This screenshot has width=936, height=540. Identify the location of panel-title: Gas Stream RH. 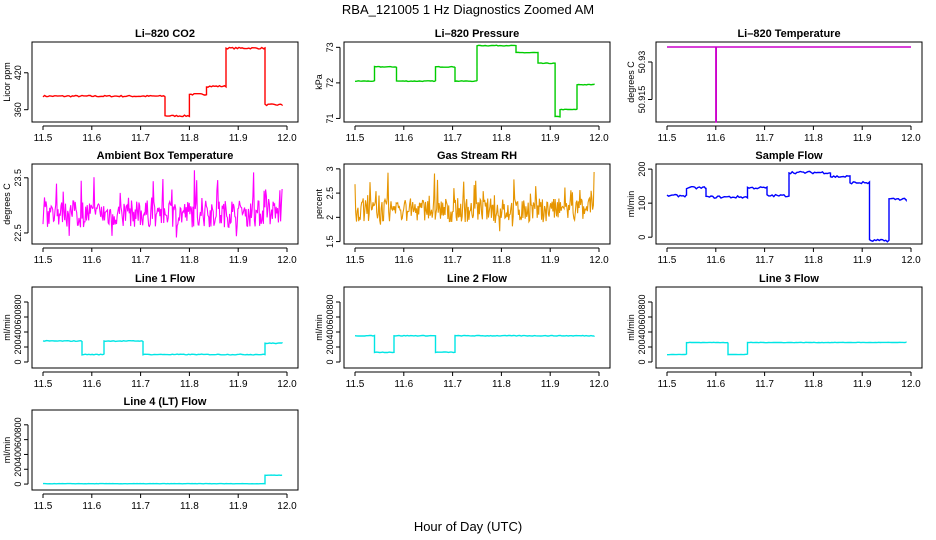
(477, 156).